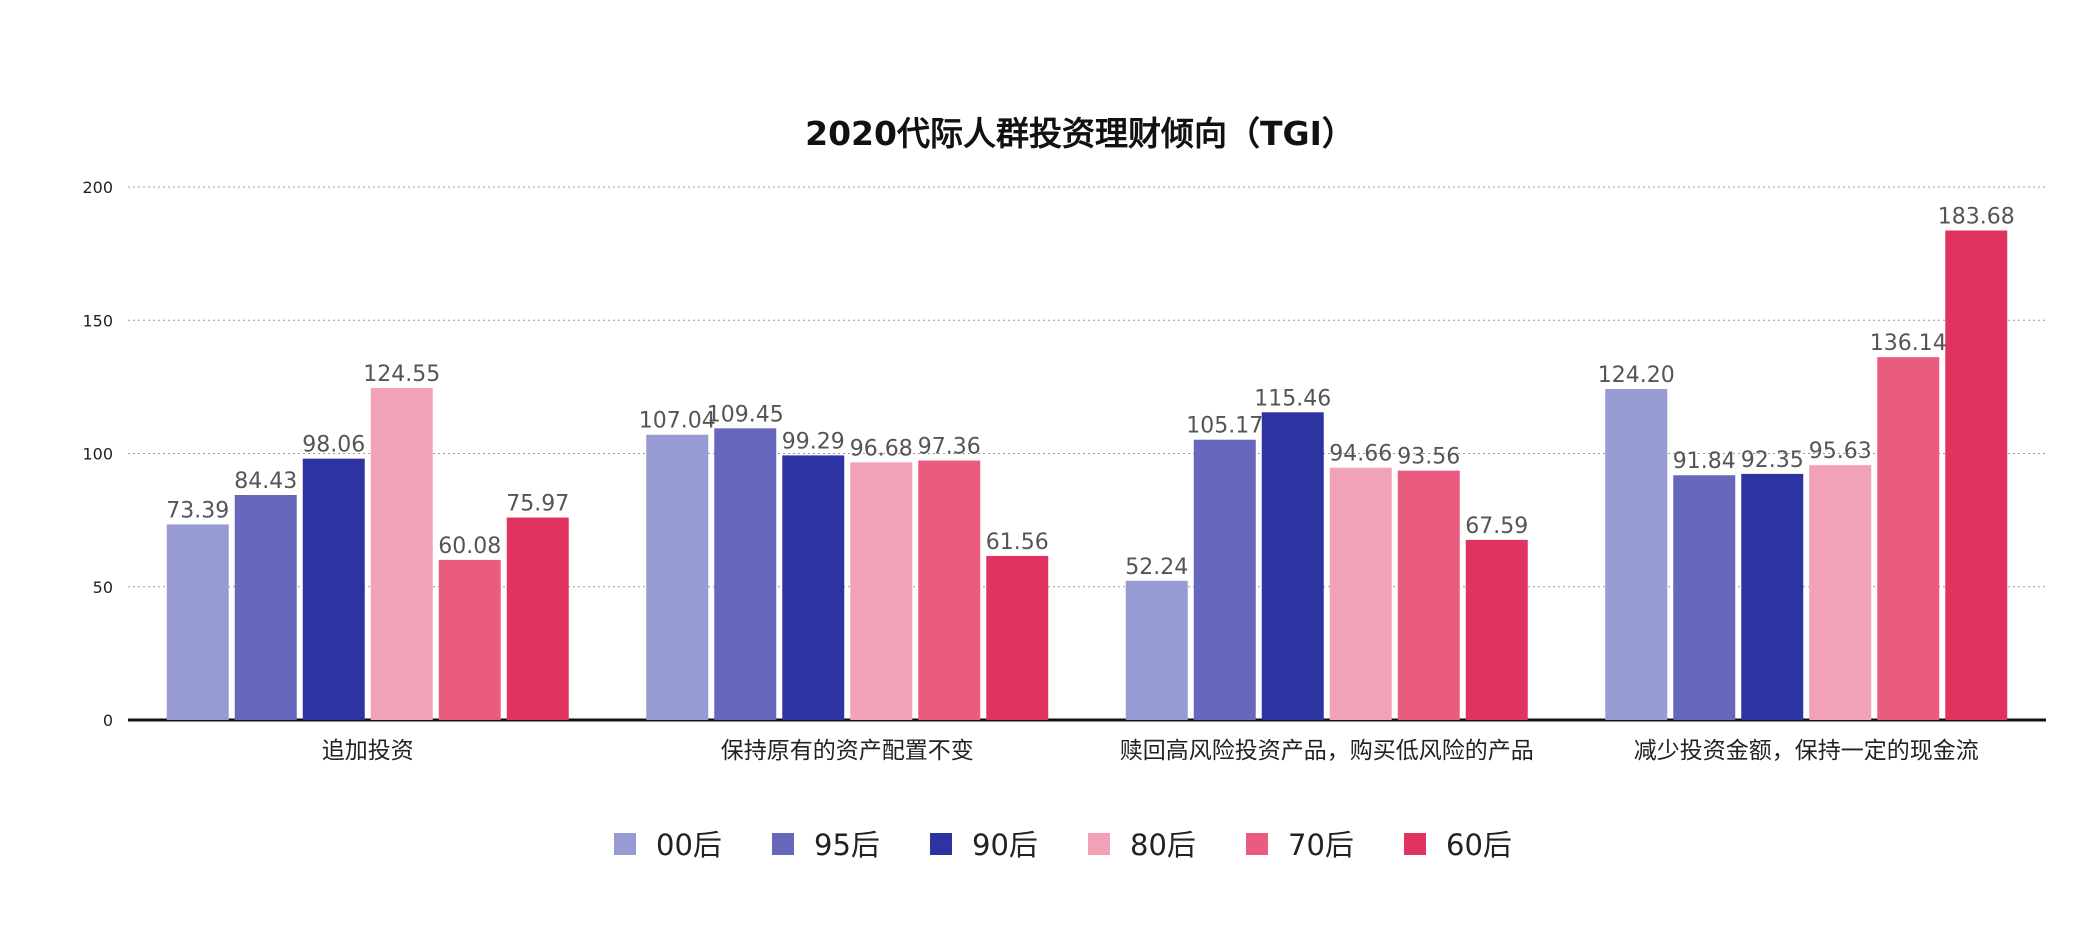  I want to click on x-tick-label: 减少投资金额，保持一定的现金流, so click(1806, 751).